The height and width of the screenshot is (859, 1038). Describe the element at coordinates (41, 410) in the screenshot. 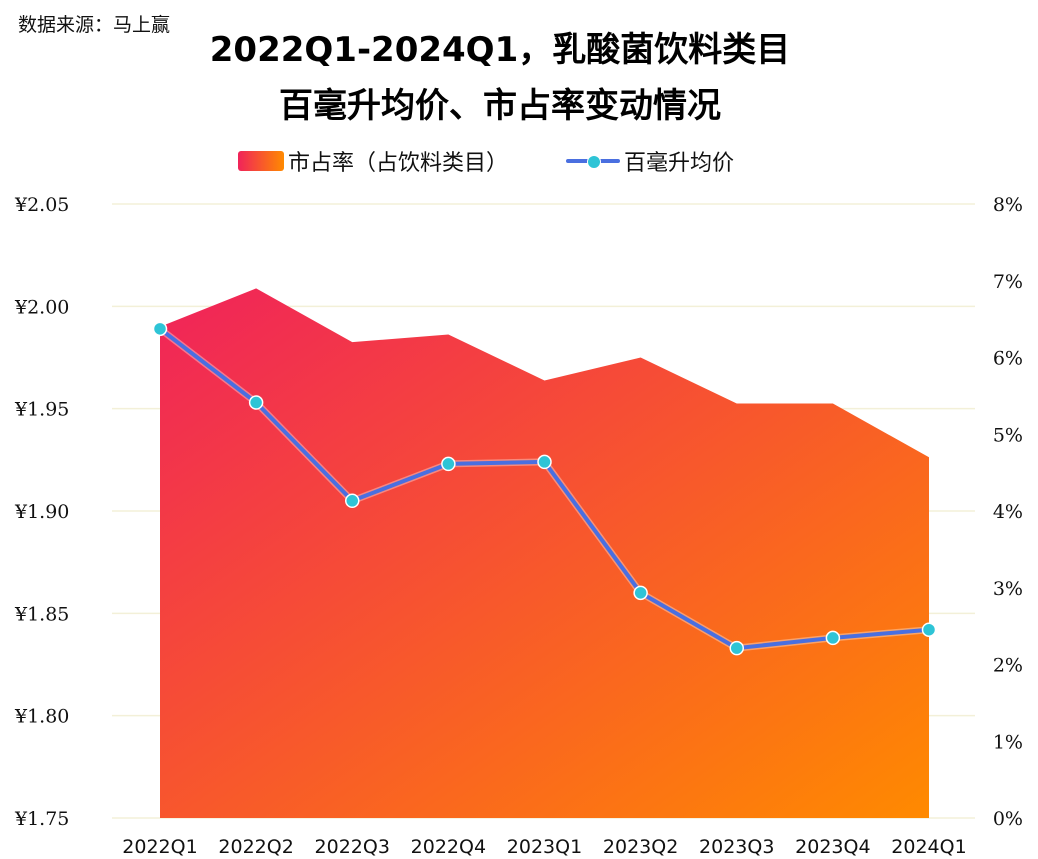

I see `y-left-tick-label: ¥1.95` at that location.